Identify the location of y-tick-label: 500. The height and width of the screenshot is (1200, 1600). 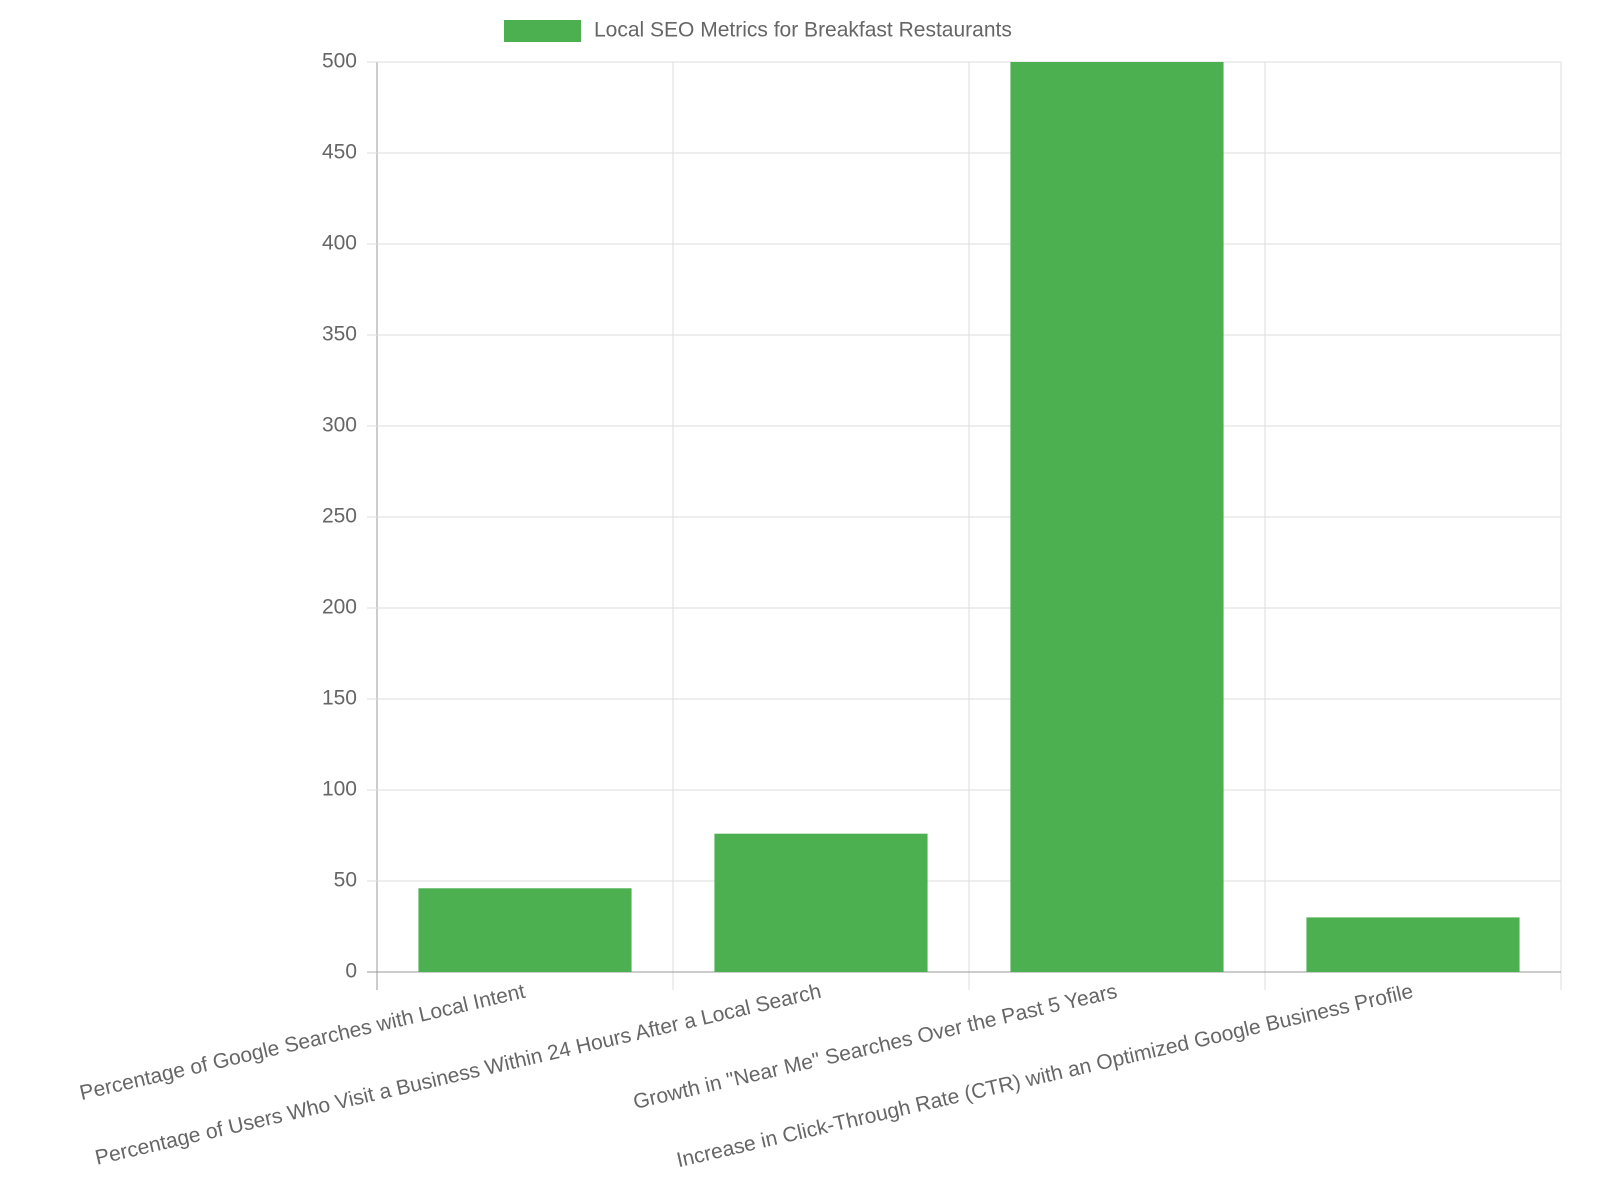
(339, 61).